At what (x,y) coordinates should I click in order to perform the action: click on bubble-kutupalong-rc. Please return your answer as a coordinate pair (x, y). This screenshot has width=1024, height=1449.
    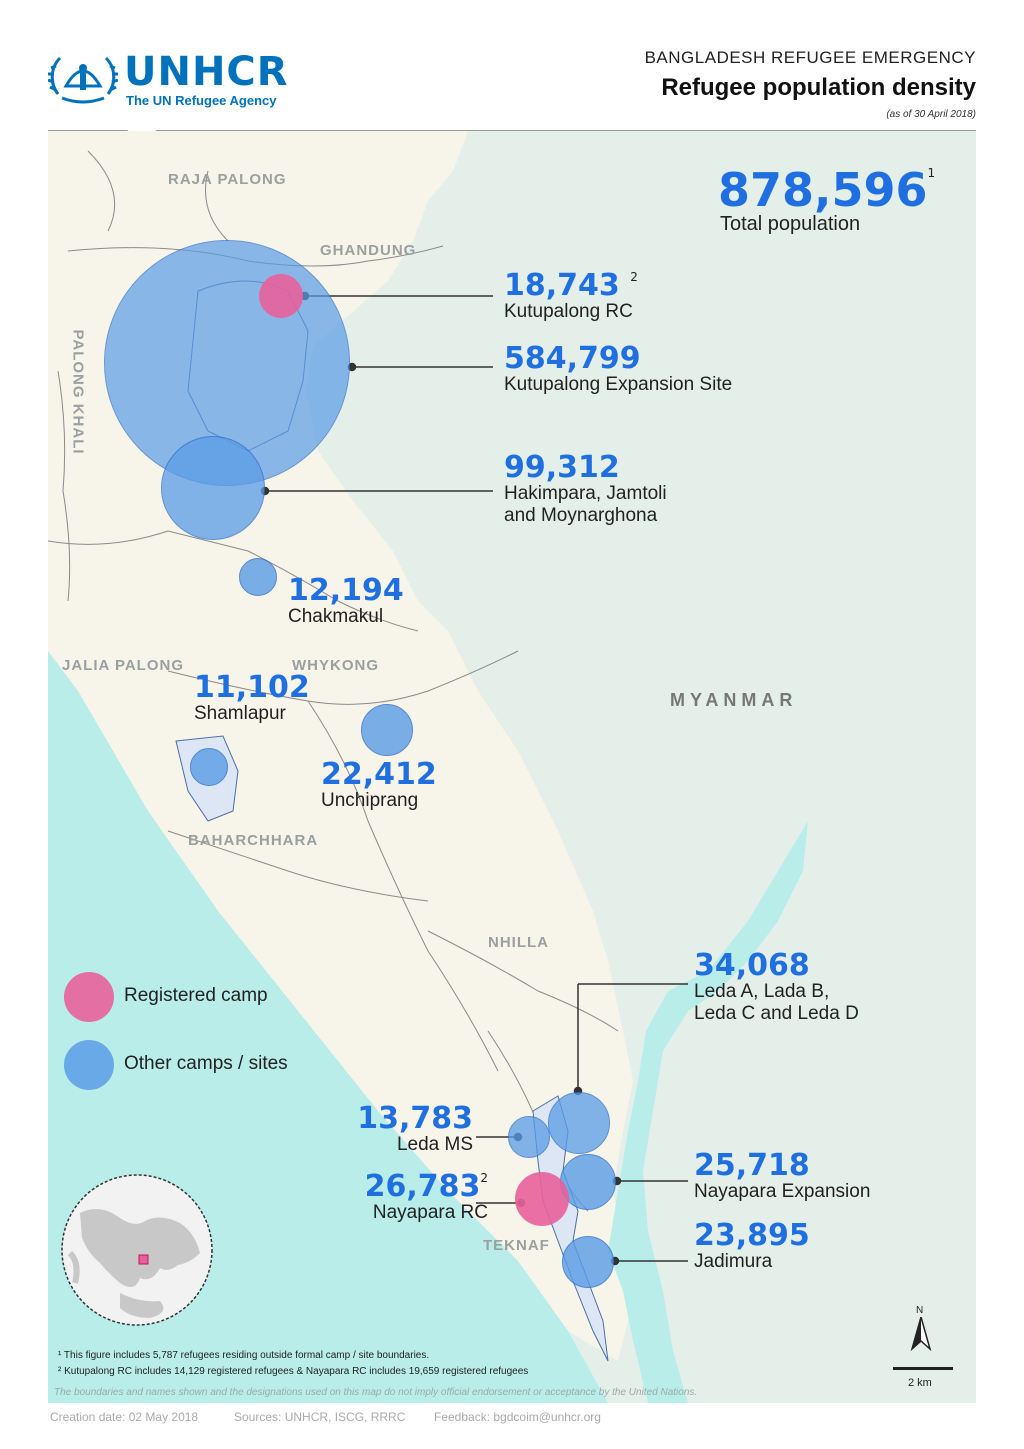
    Looking at the image, I should click on (281, 296).